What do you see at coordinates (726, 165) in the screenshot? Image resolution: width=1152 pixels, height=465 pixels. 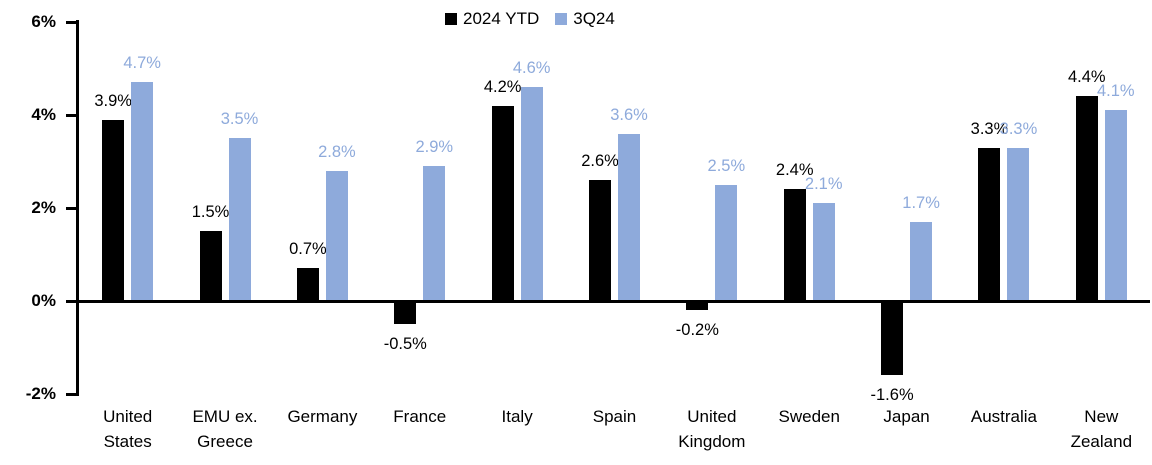 I see `data-label-3q24-united-kingdom: 2.5%` at bounding box center [726, 165].